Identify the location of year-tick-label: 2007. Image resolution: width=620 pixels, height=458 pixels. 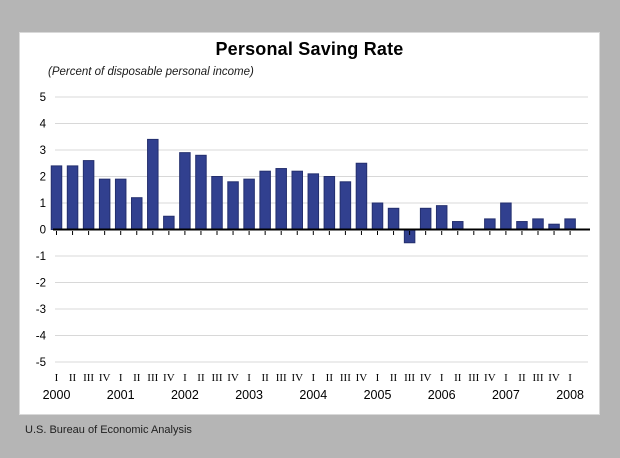
(506, 395).